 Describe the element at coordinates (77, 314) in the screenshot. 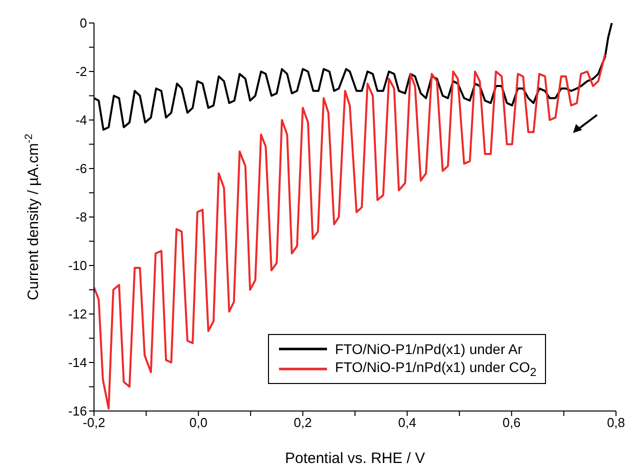

I see `y-tick-label: -12` at that location.